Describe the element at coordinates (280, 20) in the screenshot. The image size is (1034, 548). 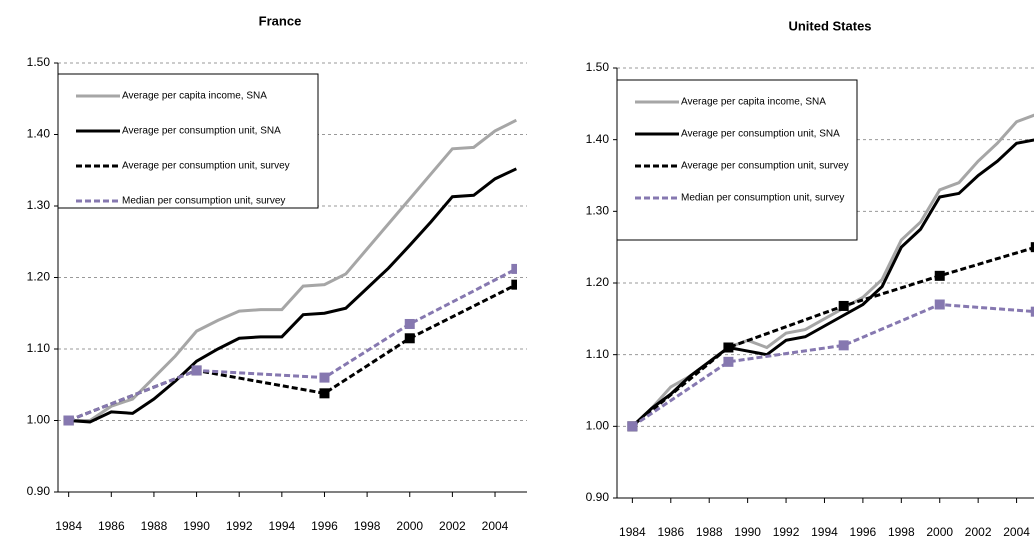
I see `chart-title: France` at that location.